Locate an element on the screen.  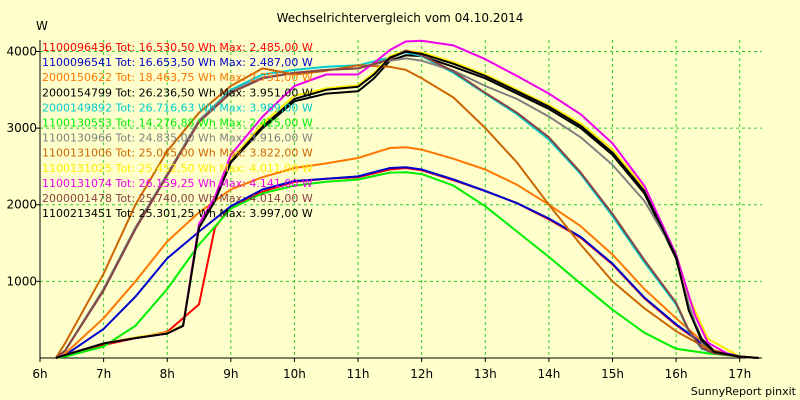
y-tick-label: 2000 is located at coordinates (21, 205).